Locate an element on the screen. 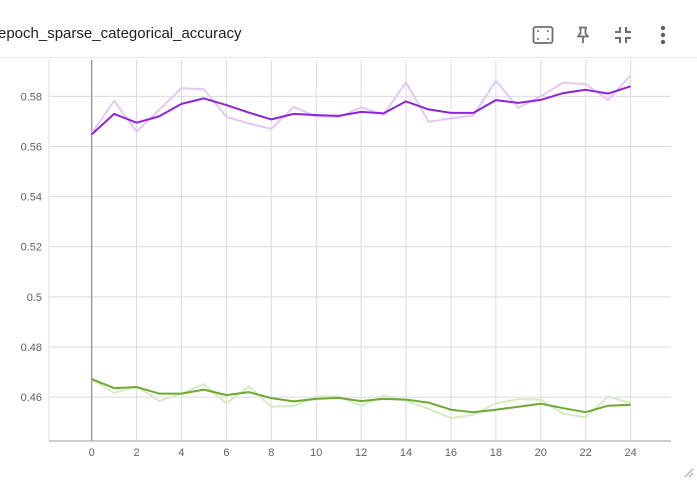  y-tick-label: 0.48 is located at coordinates (31, 348).